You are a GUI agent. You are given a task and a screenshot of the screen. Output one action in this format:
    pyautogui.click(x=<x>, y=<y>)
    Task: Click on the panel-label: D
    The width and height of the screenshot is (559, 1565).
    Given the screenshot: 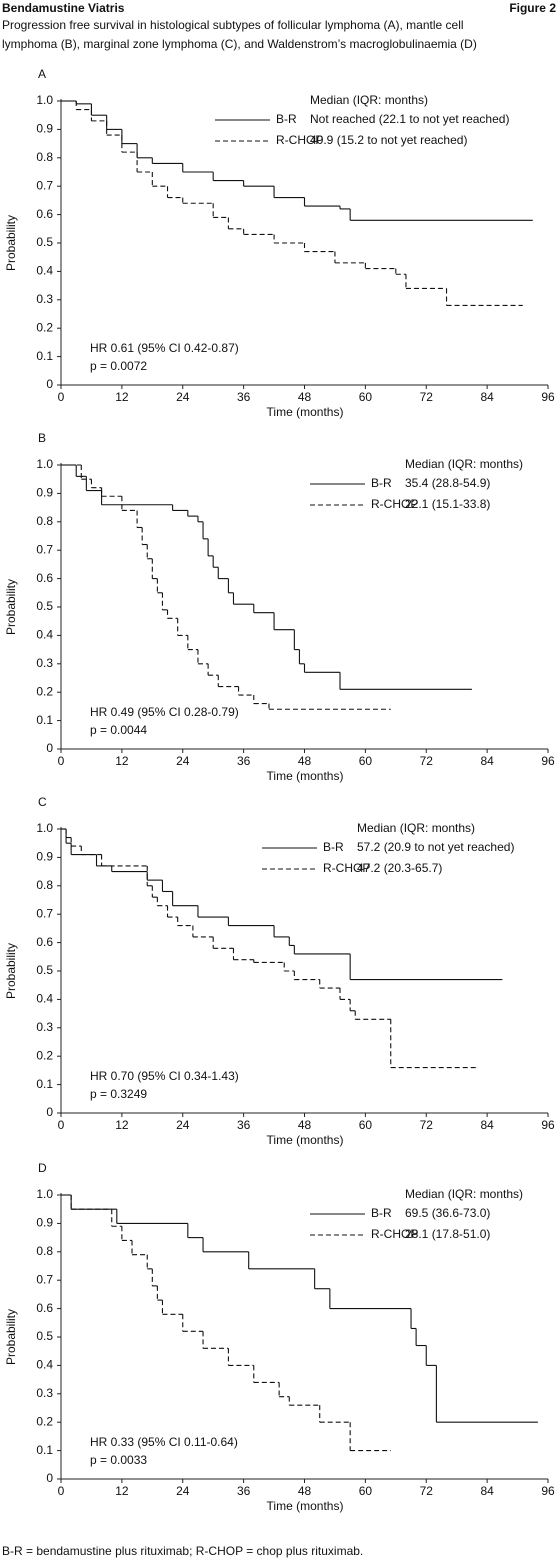 What is the action you would take?
    pyautogui.click(x=42, y=1168)
    